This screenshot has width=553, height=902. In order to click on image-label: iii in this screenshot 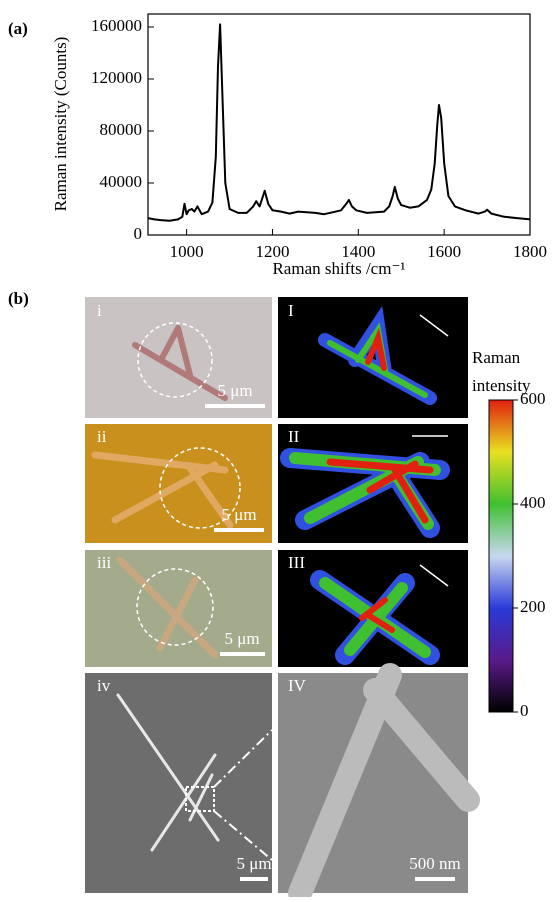, I will do `click(104, 562)`.